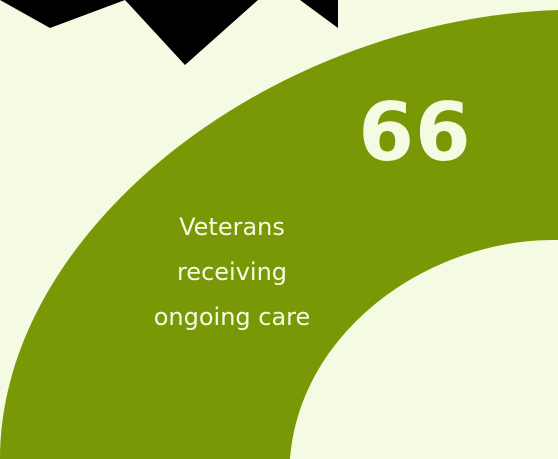  I want to click on dark-zigzag-shape, so click(169, 32).